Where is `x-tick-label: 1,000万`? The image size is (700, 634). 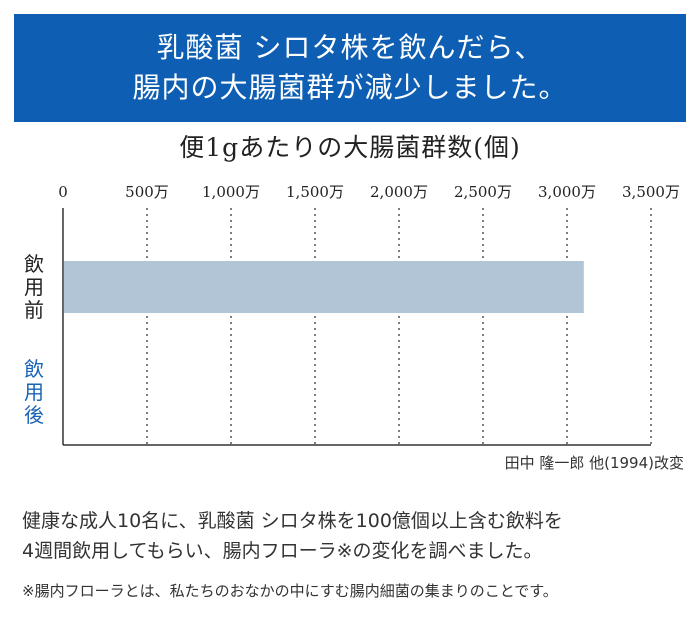
x-tick-label: 1,000万 is located at coordinates (231, 192).